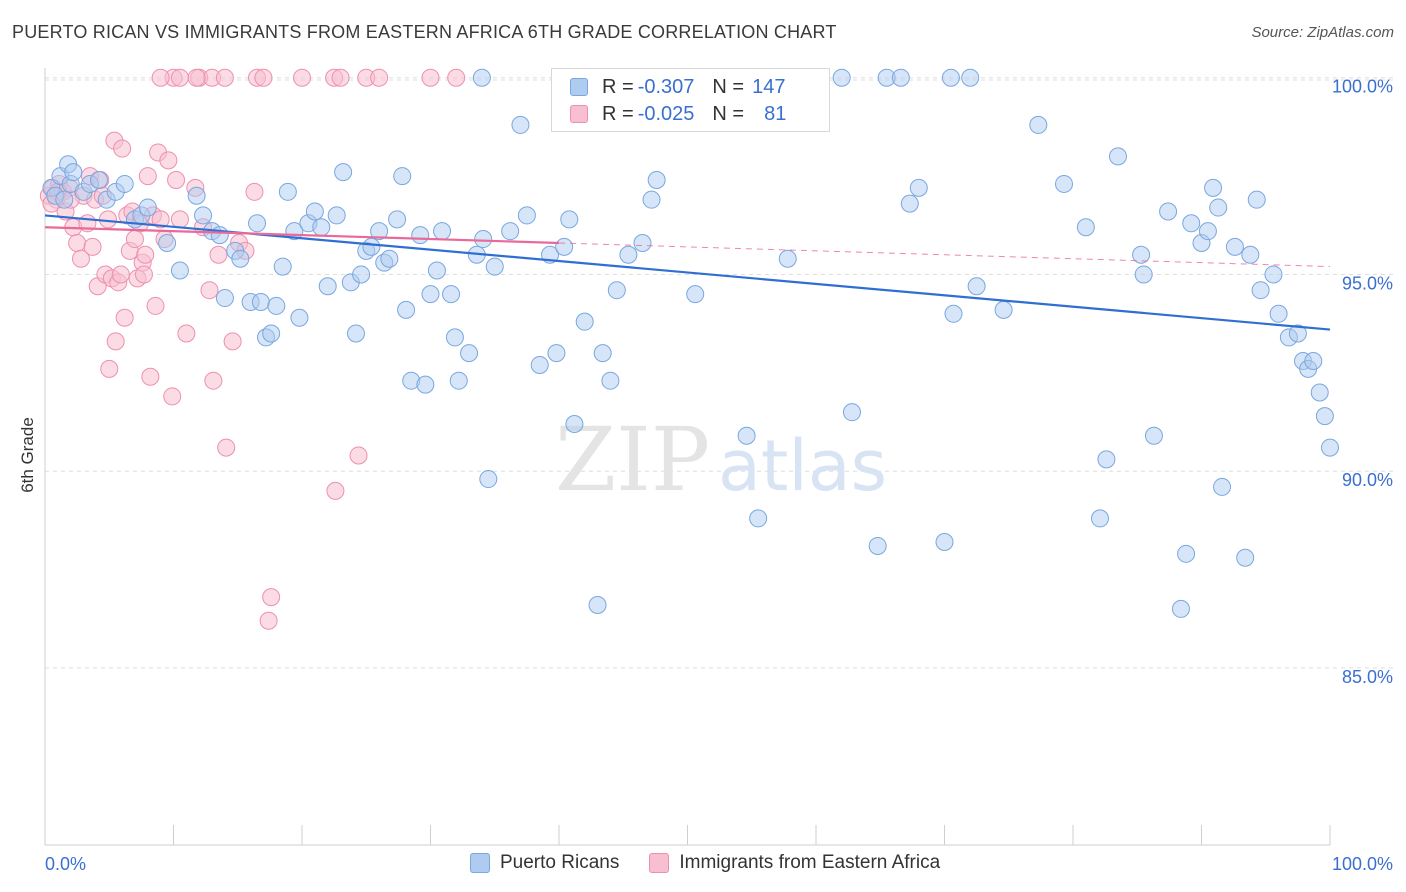 This screenshot has height=892, width=1406. What do you see at coordinates (721, 459) in the screenshot?
I see `watermark: ZIP atlas` at bounding box center [721, 459].